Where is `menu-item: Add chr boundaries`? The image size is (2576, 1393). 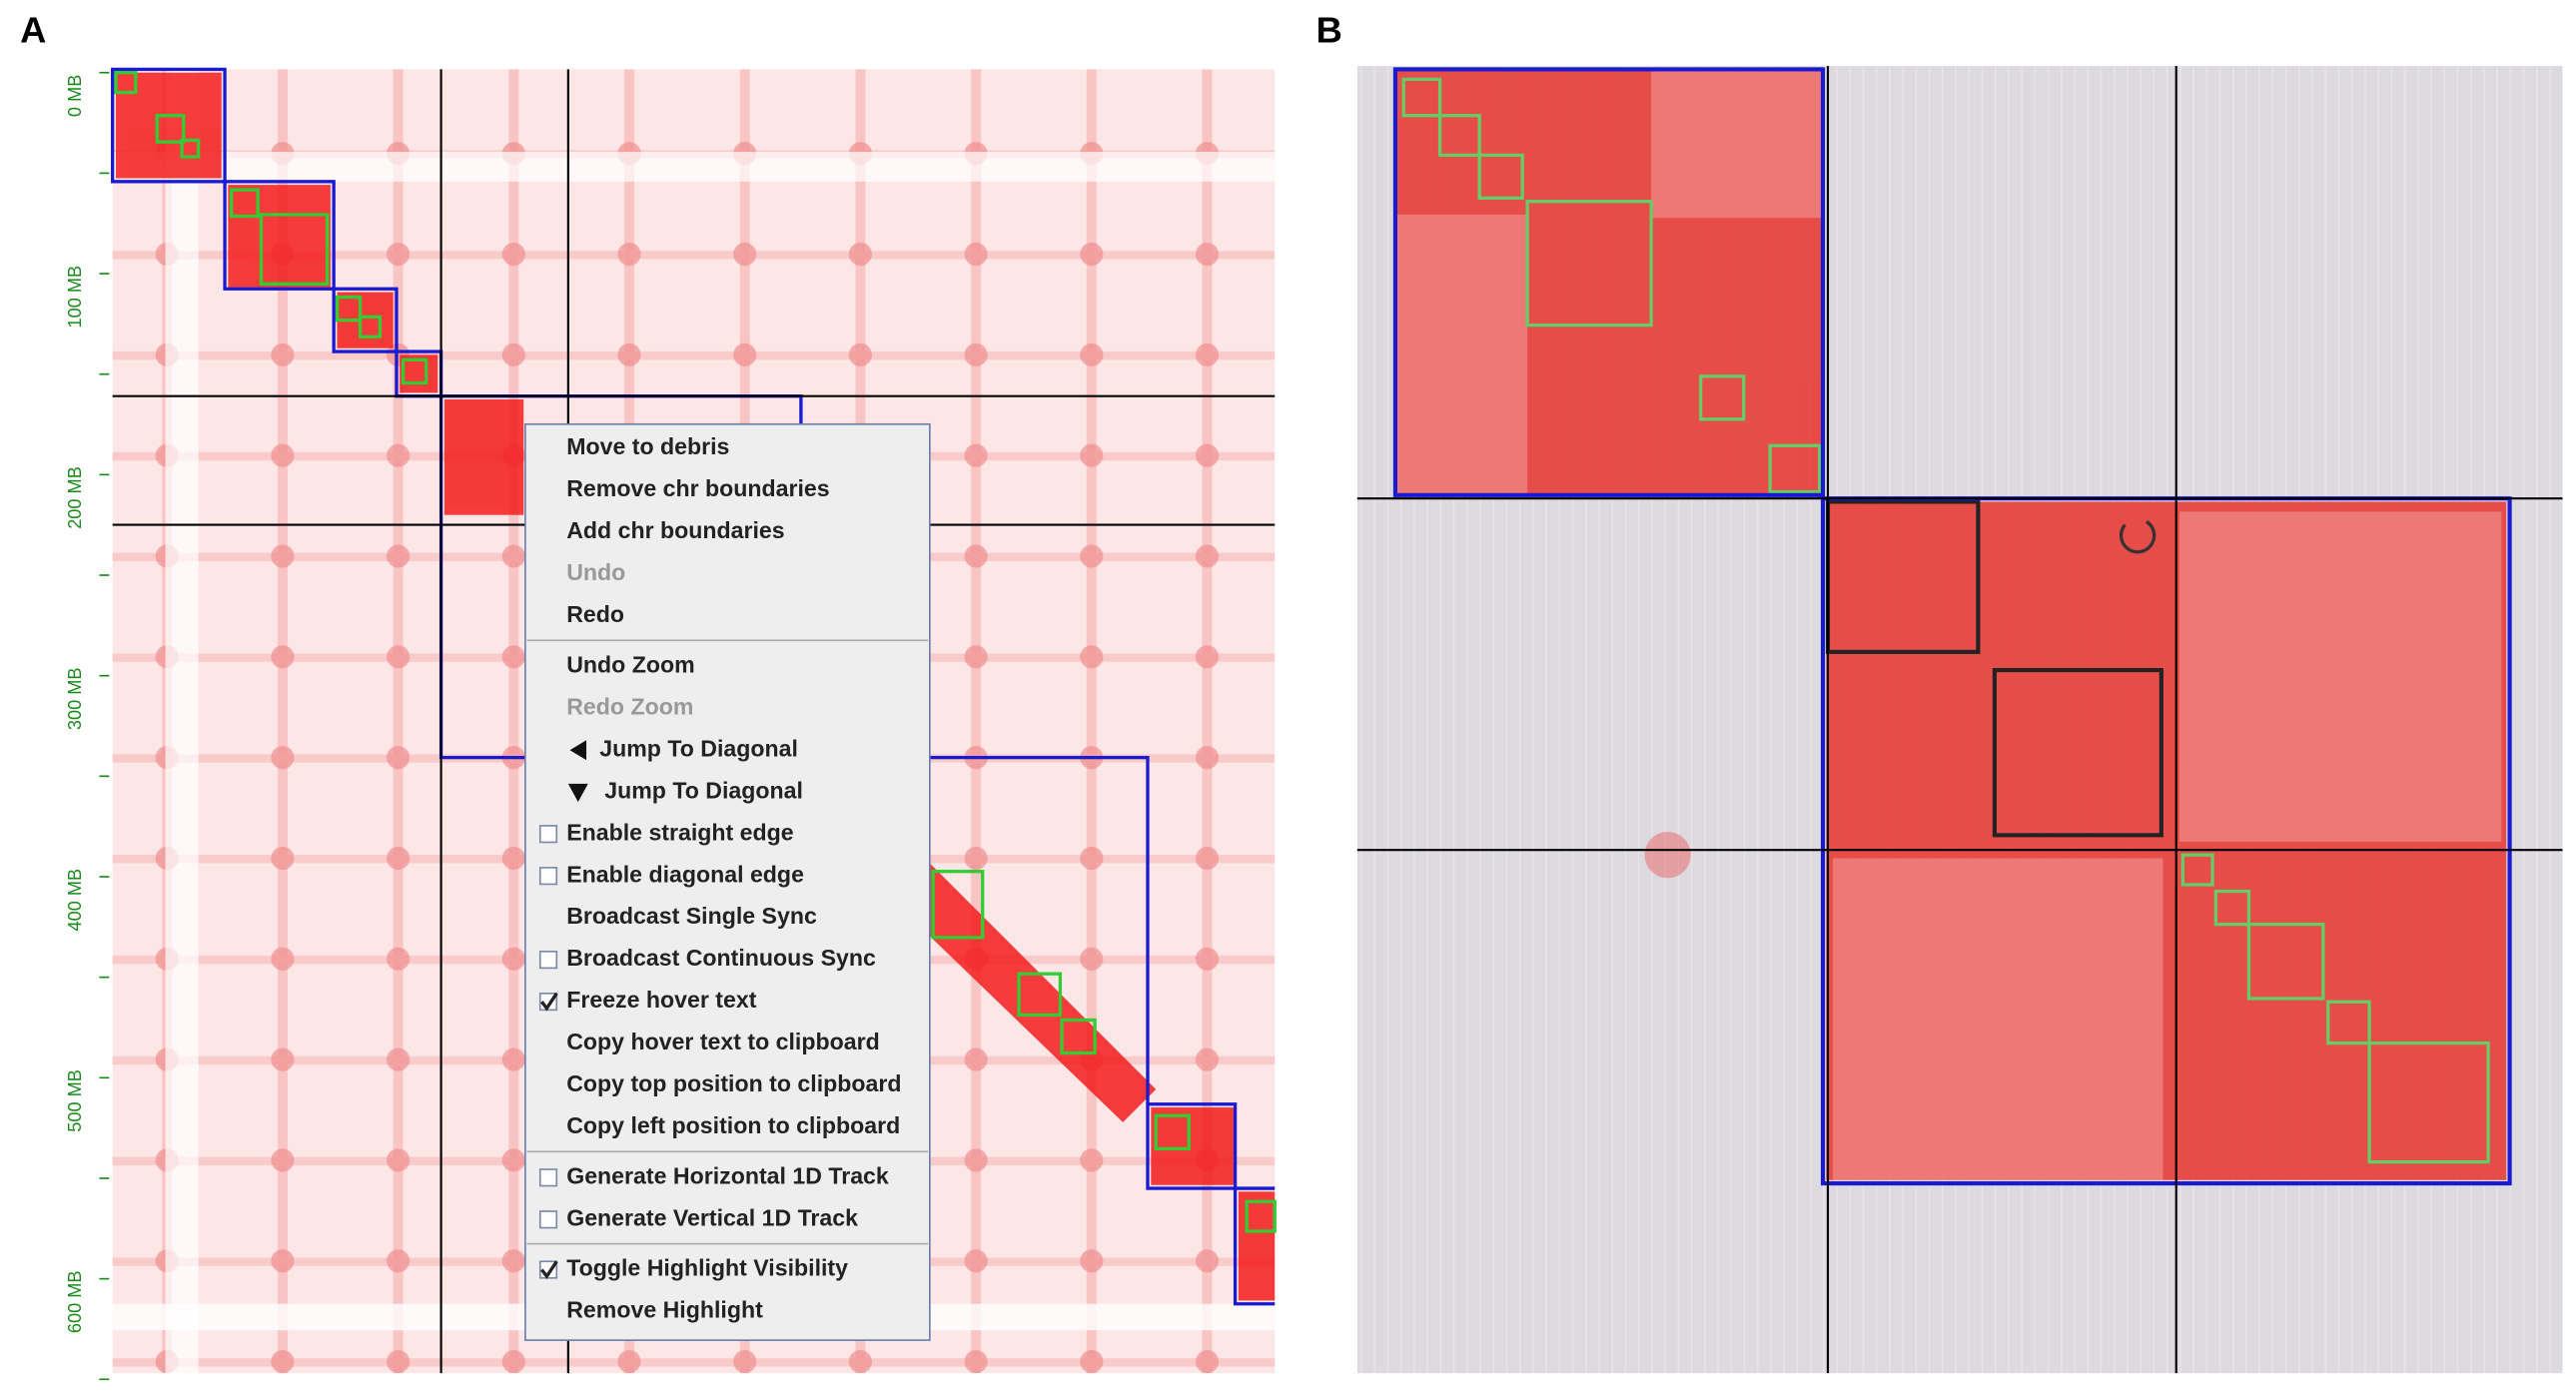 menu-item: Add chr boundaries is located at coordinates (728, 532).